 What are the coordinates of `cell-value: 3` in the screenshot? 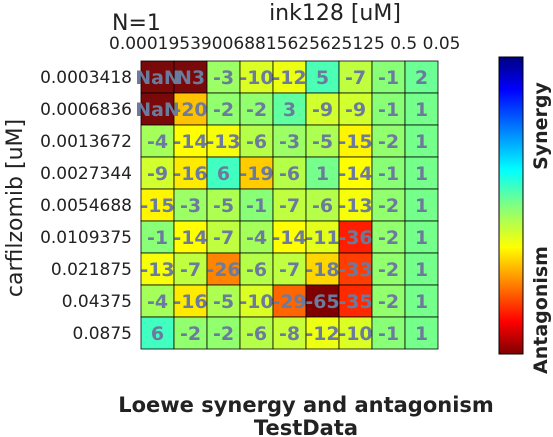 It's located at (289, 110).